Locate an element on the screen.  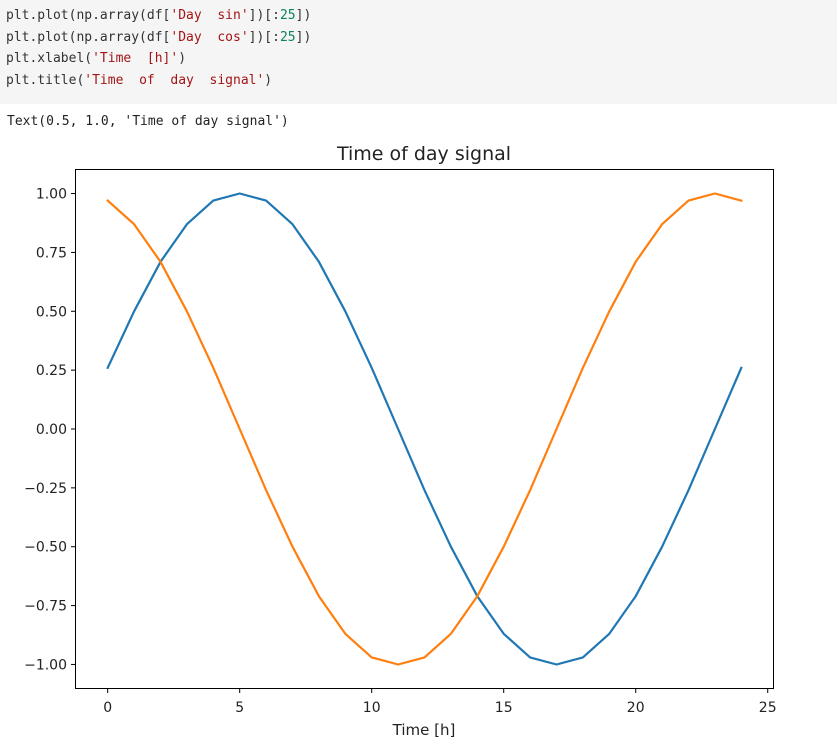
code-token: plt.xlabel( is located at coordinates (49, 59).